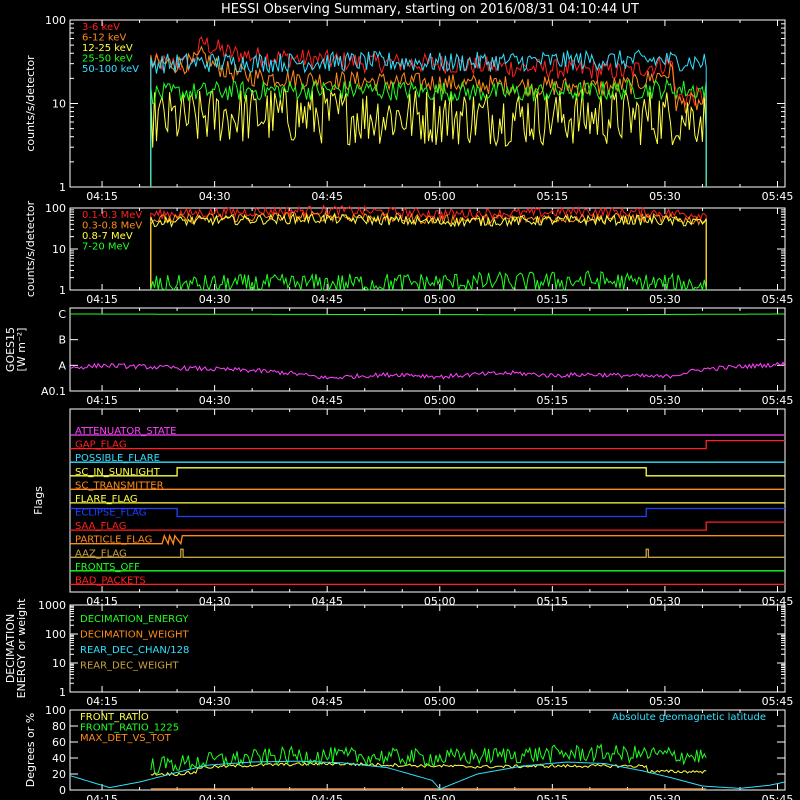 The height and width of the screenshot is (800, 800). What do you see at coordinates (125, 431) in the screenshot?
I see `flag-label: ATTENUATOR_STATE` at bounding box center [125, 431].